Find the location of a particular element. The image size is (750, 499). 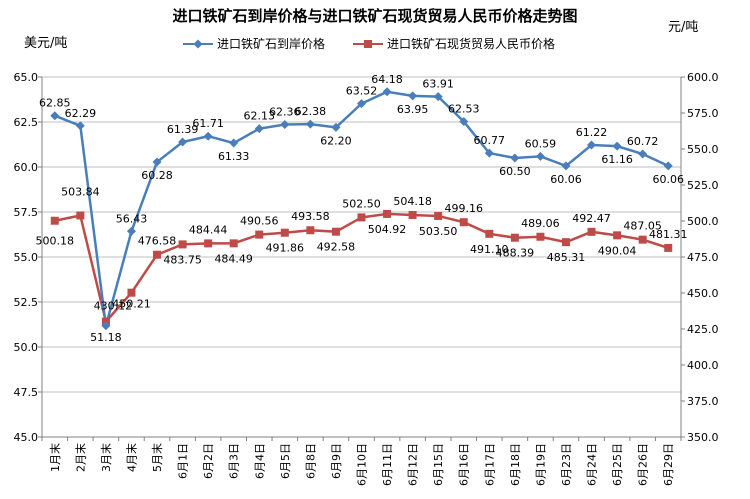

x-tick-label: 6月10日 is located at coordinates (362, 464).